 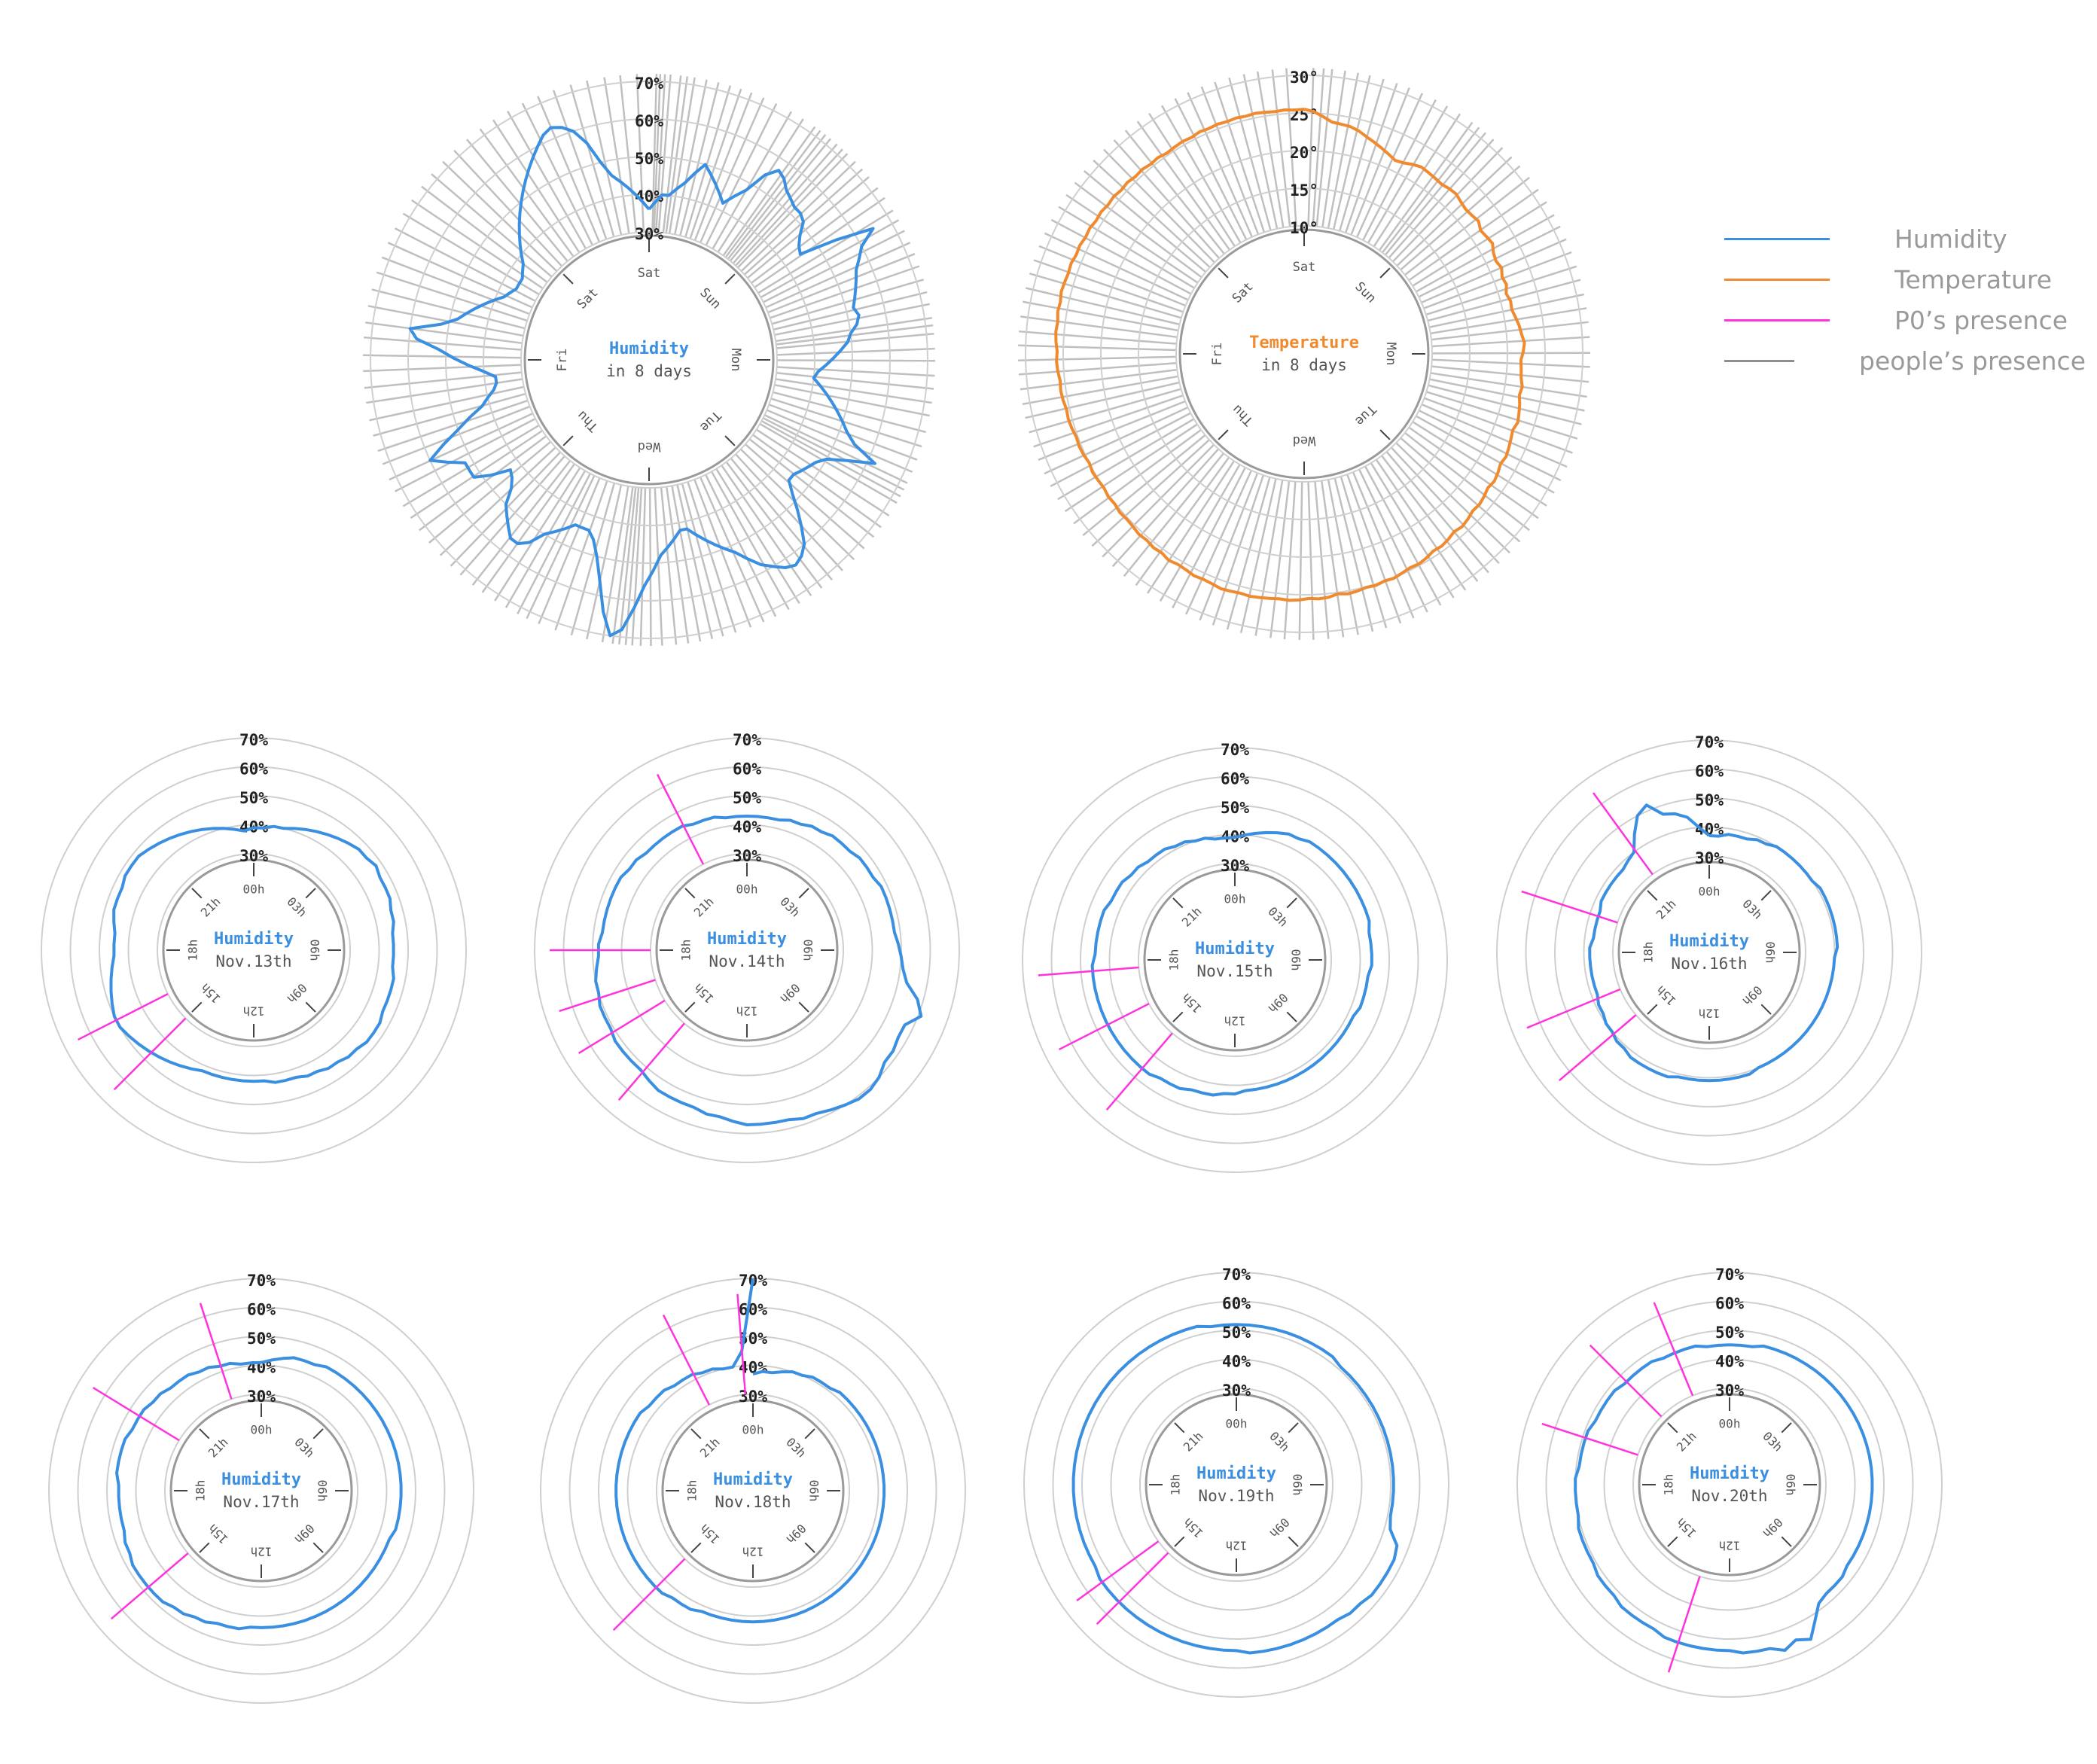 I want to click on series-line, so click(x=1232, y=964).